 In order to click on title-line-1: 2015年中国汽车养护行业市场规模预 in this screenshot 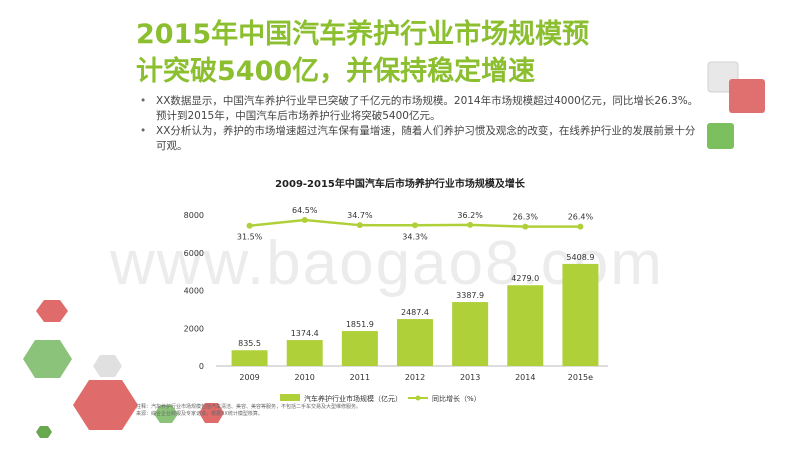, I will do `click(363, 34)`.